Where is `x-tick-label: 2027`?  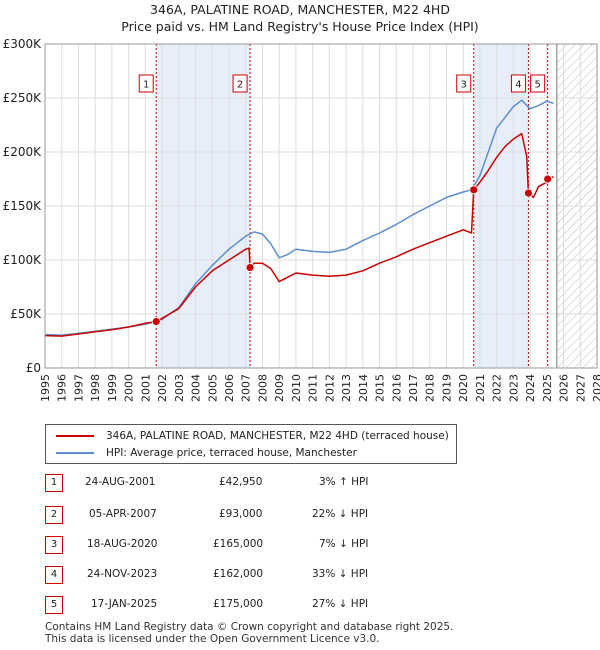
x-tick-label: 2027 is located at coordinates (580, 388).